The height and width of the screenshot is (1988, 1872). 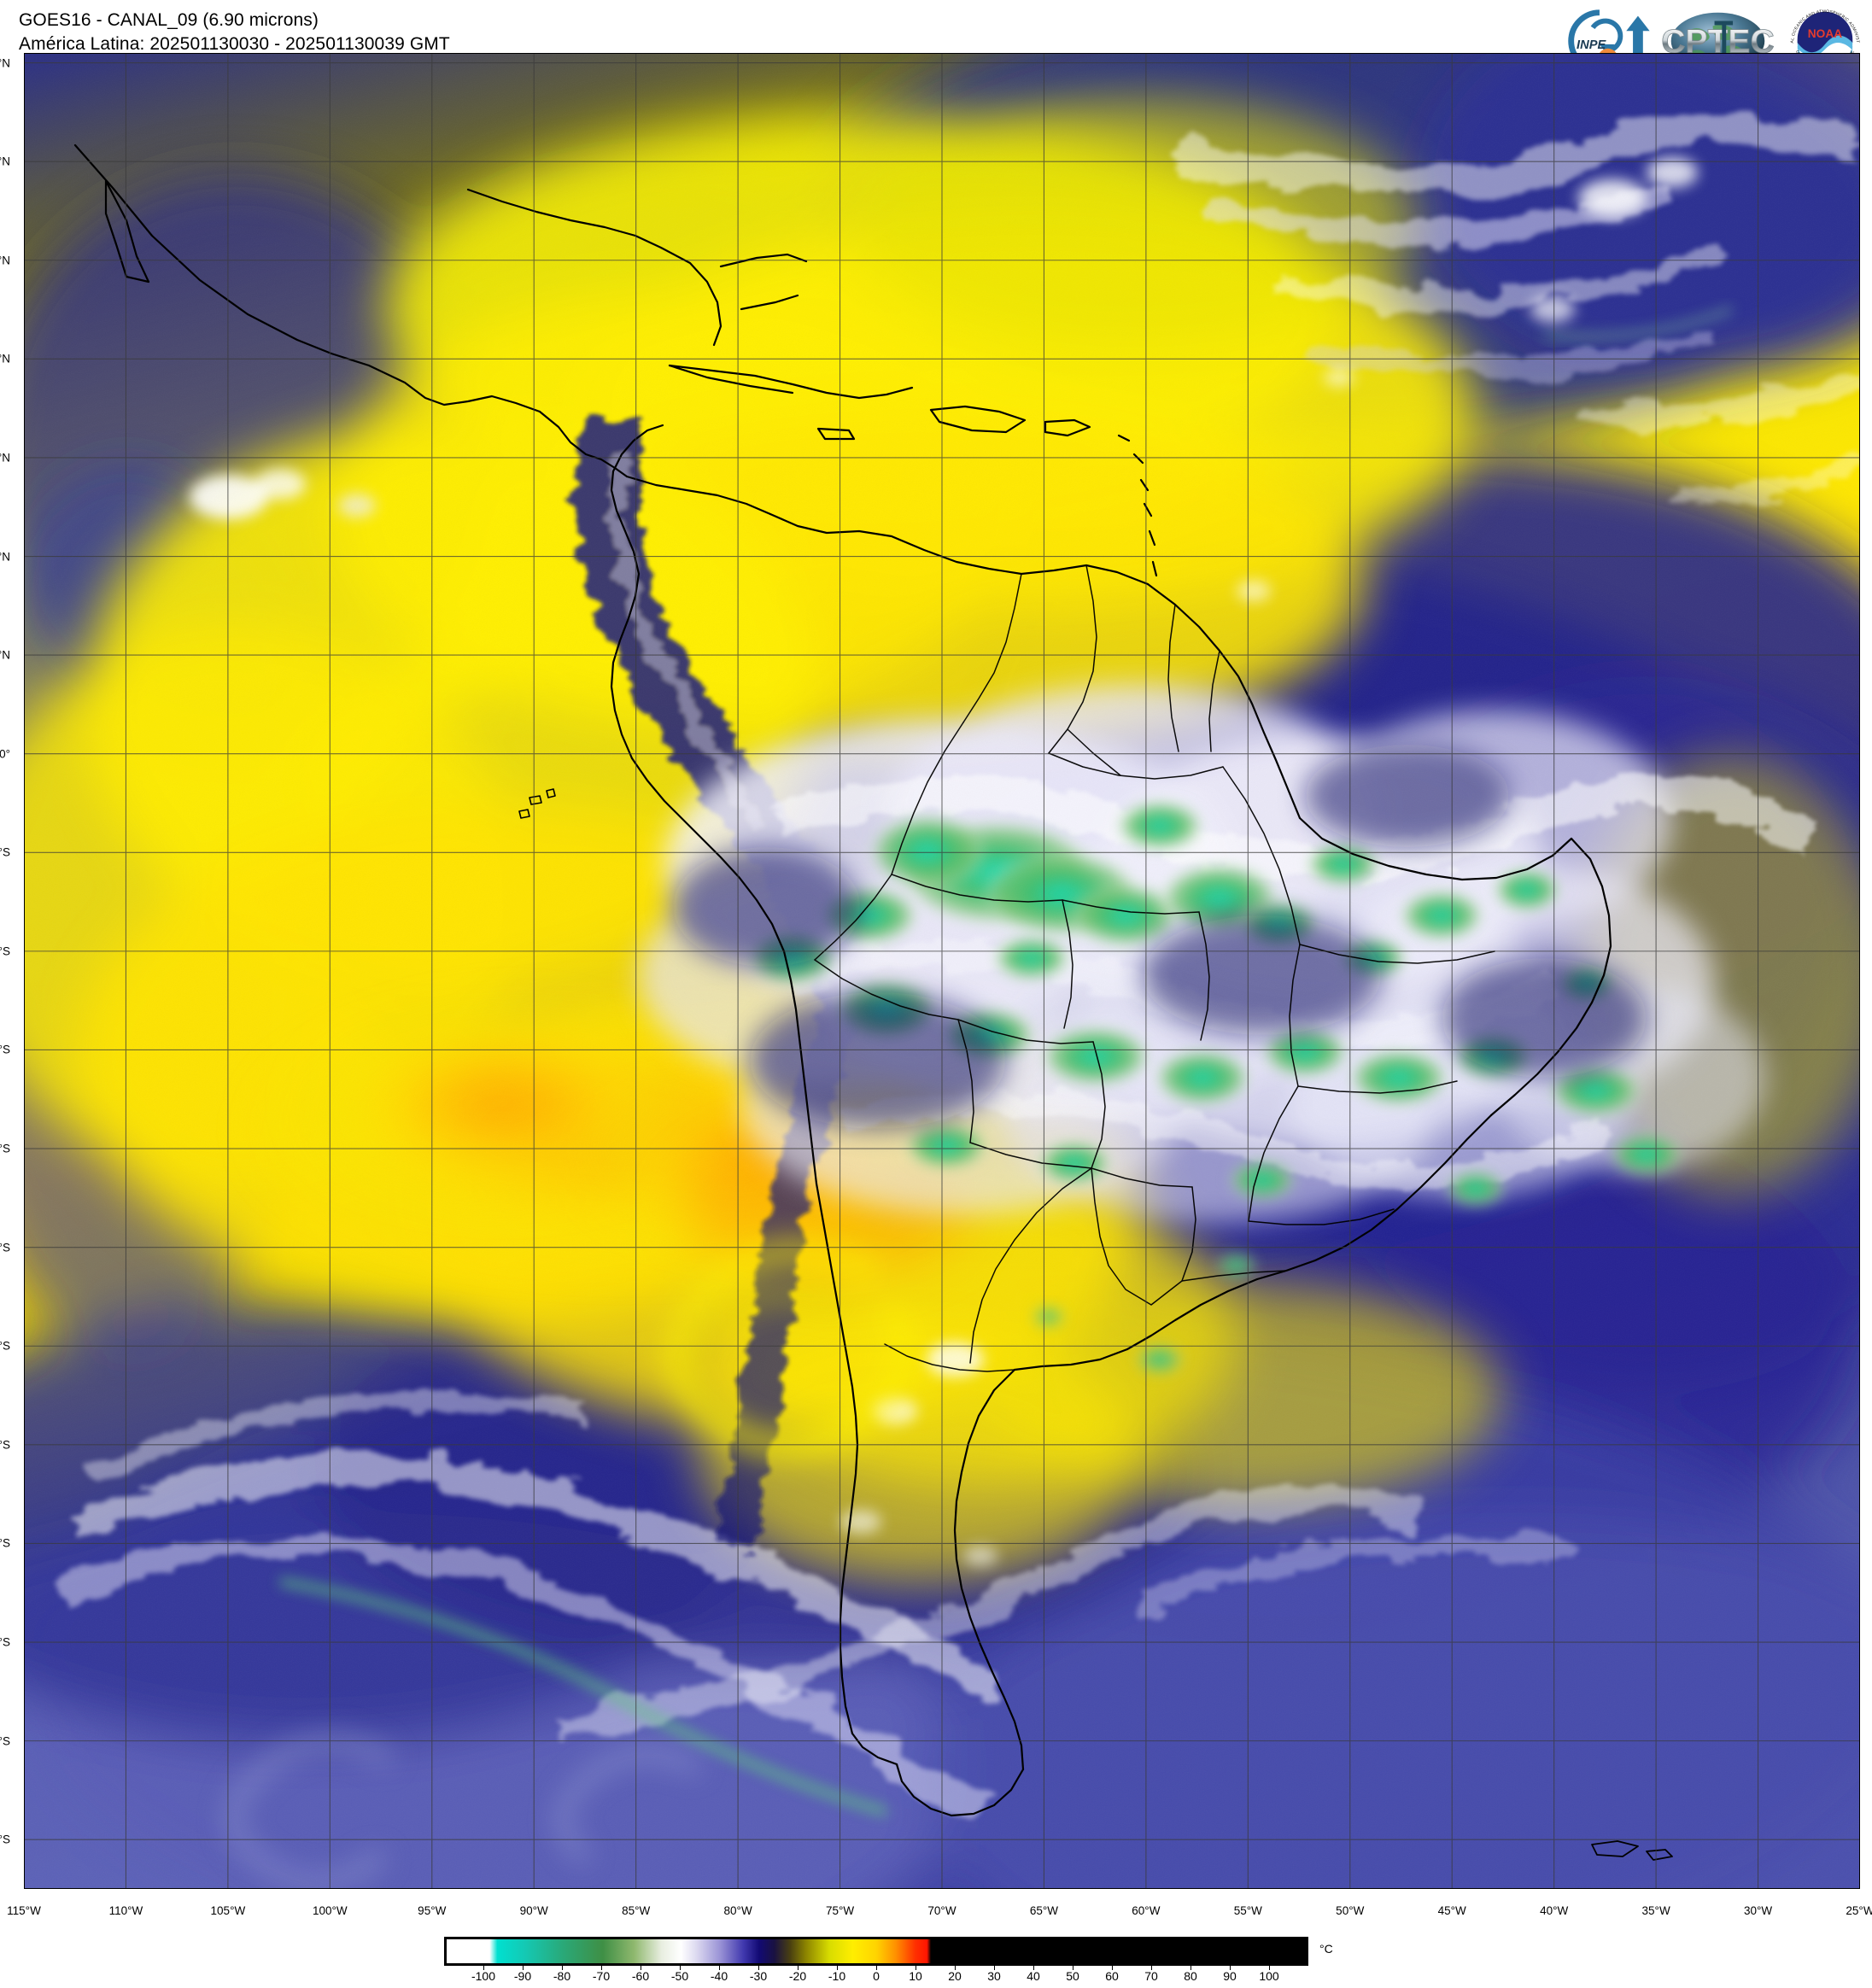 What do you see at coordinates (5, 260) in the screenshot?
I see `lat-tick-label: 25°N` at bounding box center [5, 260].